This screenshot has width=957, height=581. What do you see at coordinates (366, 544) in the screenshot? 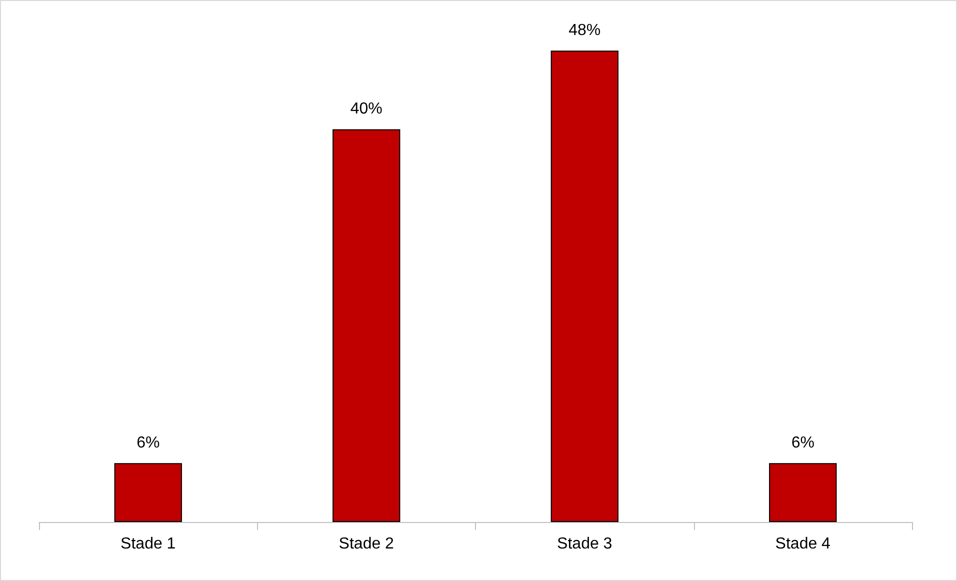
I see `x-tick-label: Stade 2` at bounding box center [366, 544].